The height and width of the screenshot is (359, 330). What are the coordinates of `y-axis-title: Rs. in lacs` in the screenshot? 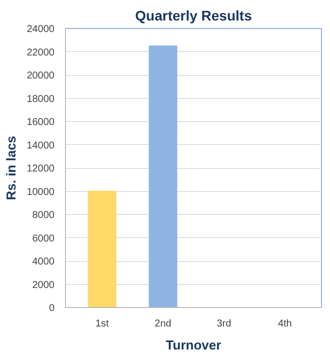 It's located at (11, 168).